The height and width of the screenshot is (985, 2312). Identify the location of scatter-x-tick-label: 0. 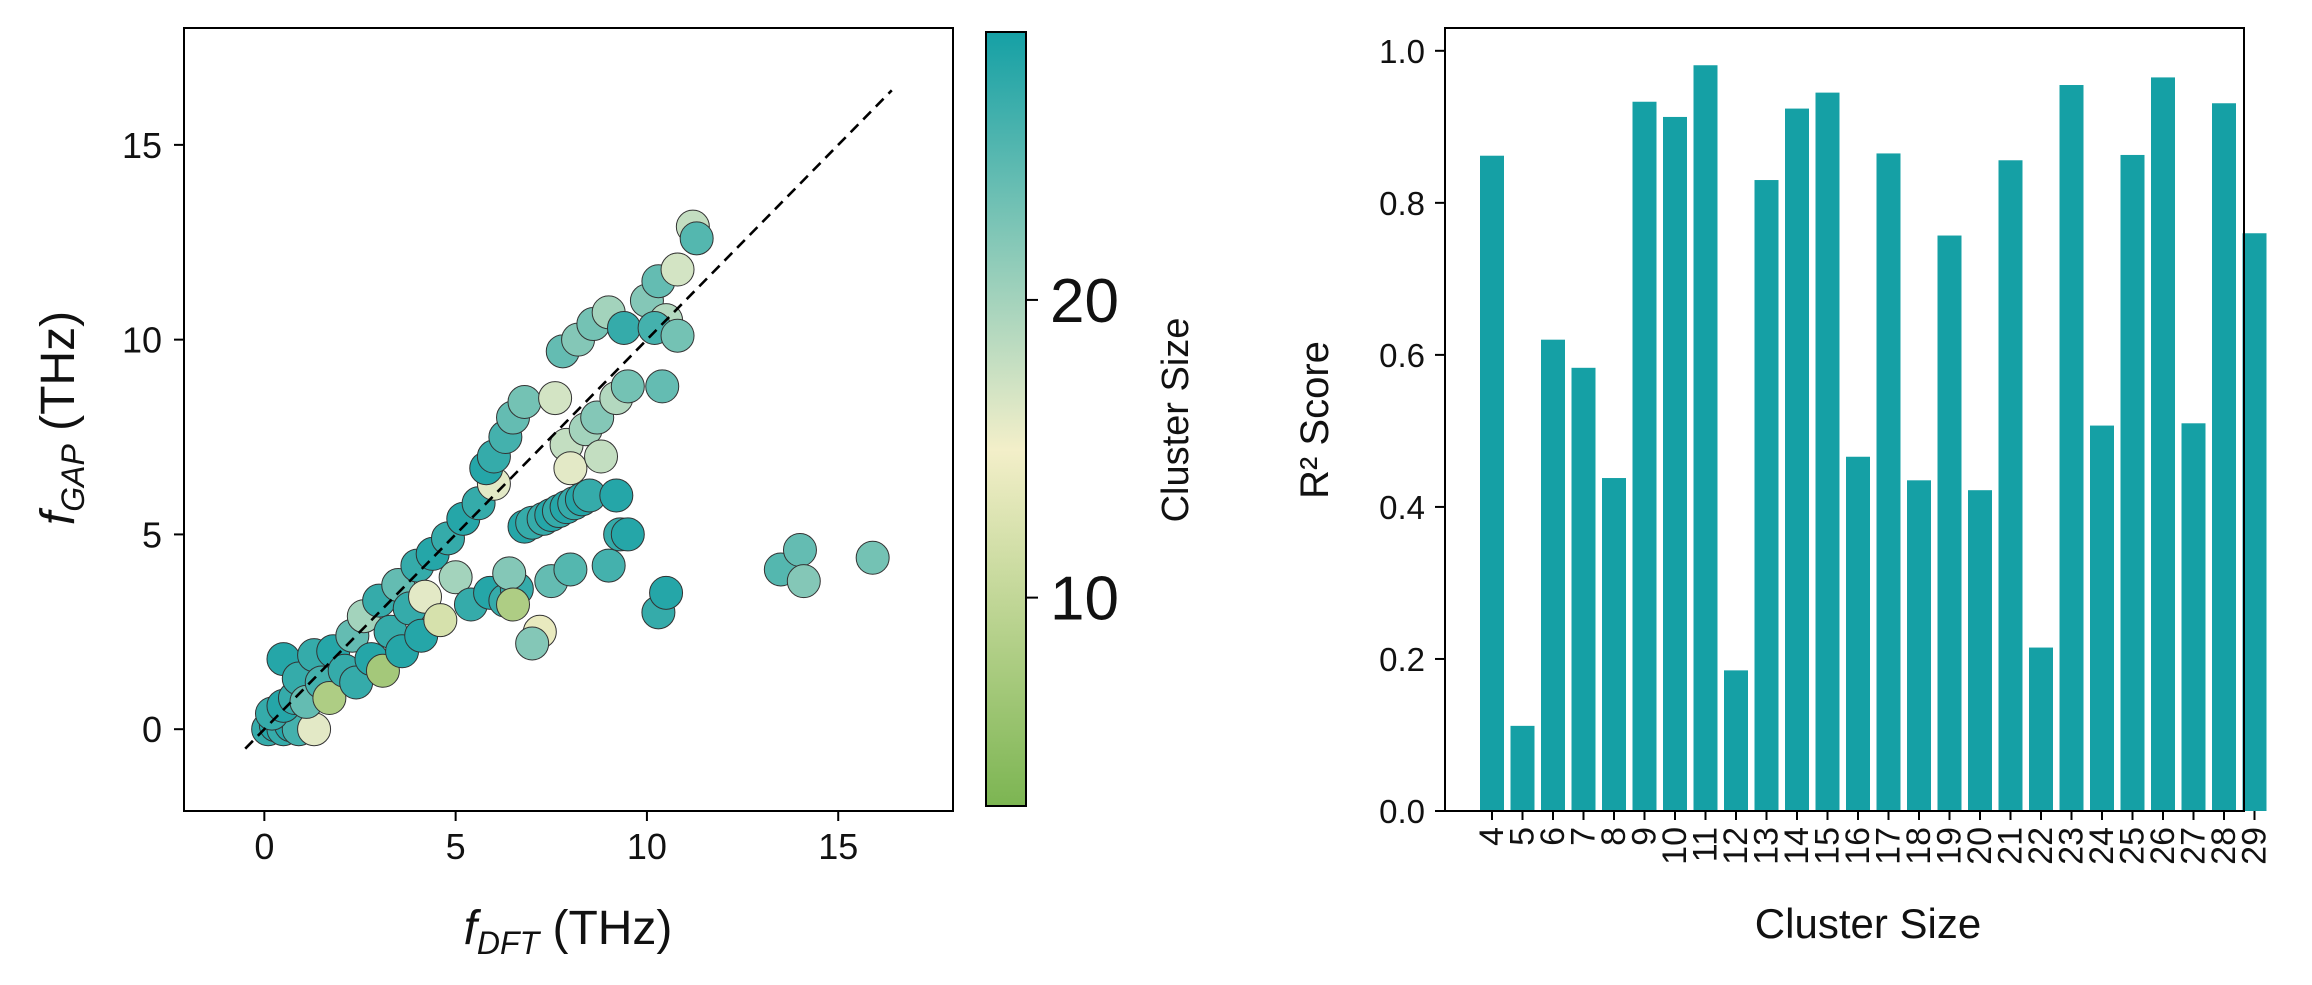
(264, 846).